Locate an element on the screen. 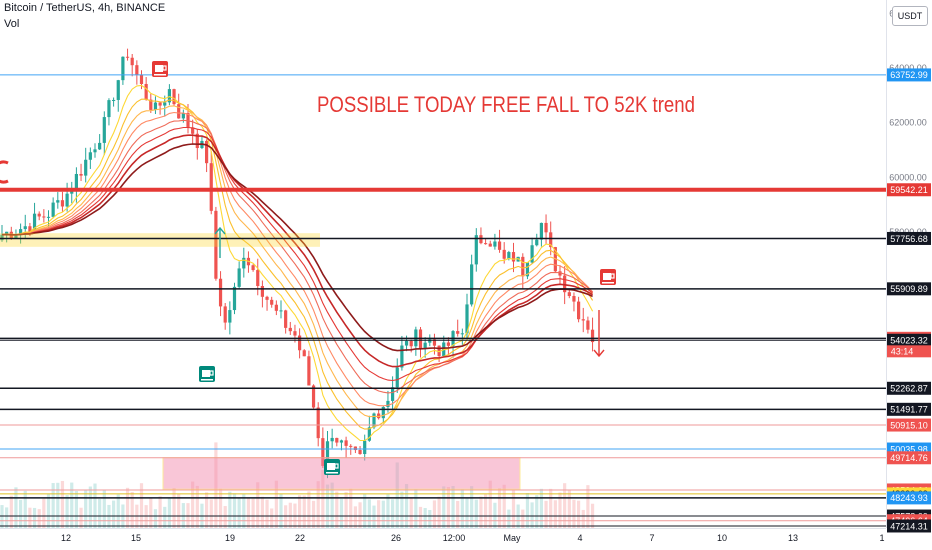 The width and height of the screenshot is (932, 550). x-tick-label: 13 is located at coordinates (793, 538).